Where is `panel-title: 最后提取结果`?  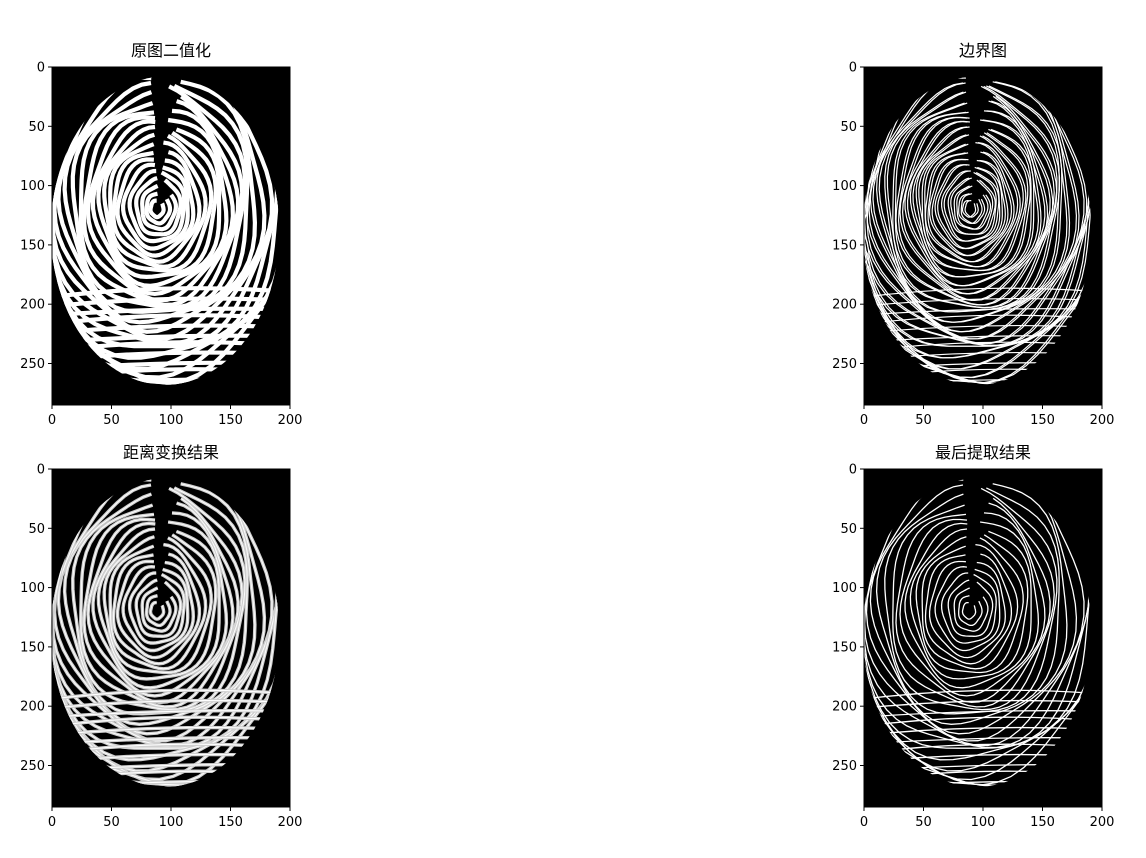
panel-title: 最后提取结果 is located at coordinates (982, 452).